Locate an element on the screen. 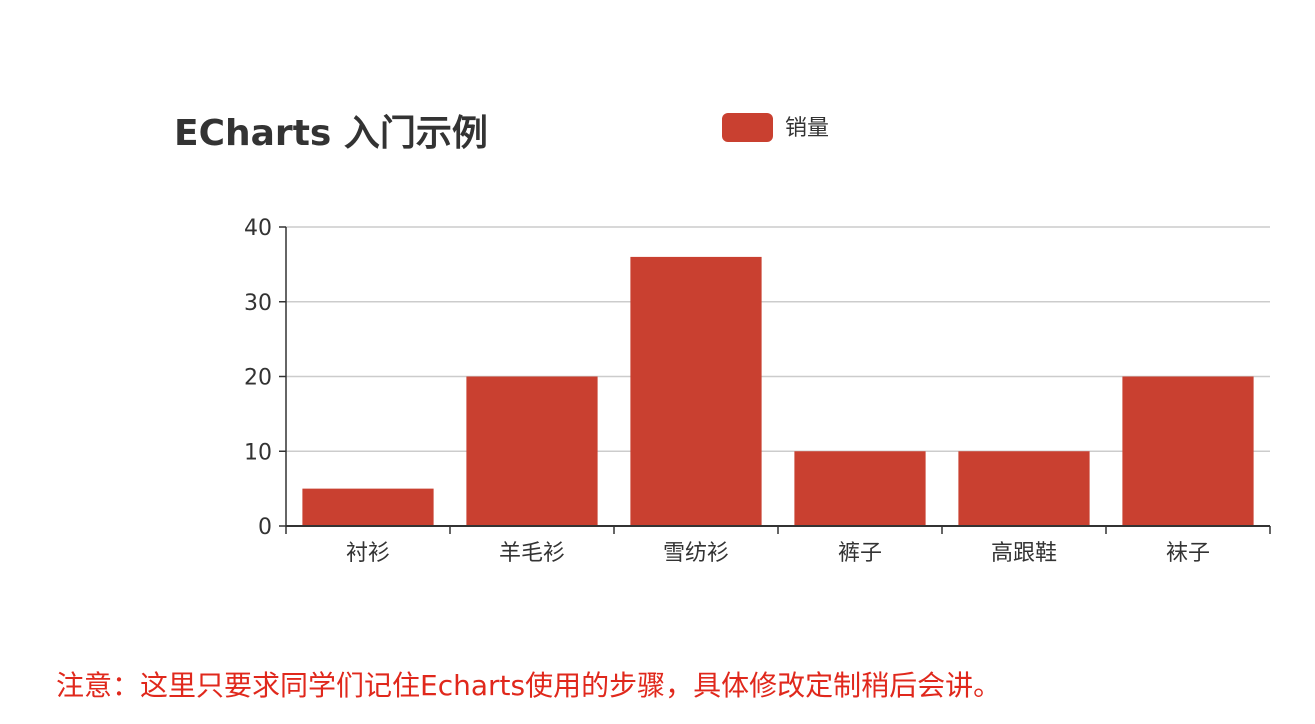 This screenshot has width=1315, height=724. legend: 销量 is located at coordinates (775, 127).